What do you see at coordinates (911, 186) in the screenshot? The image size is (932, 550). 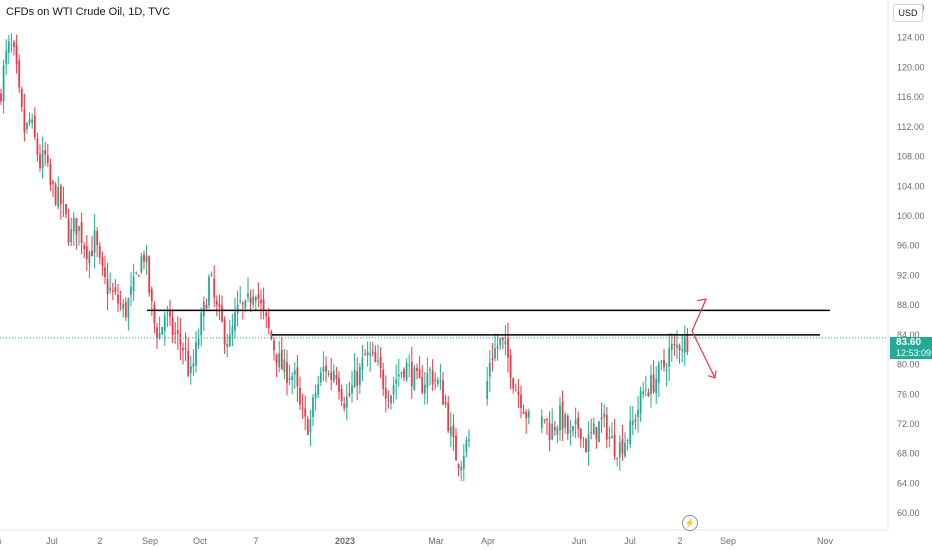 I see `price-tick-label: 104.00` at bounding box center [911, 186].